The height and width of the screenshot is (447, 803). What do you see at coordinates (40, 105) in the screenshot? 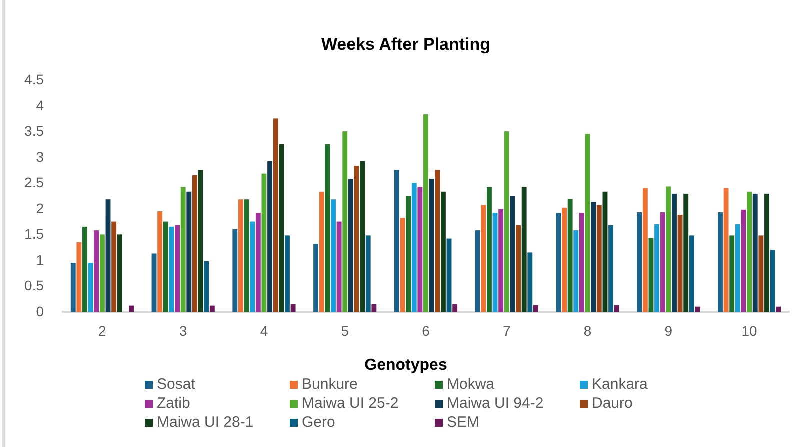
I see `y-tick-label: 4` at bounding box center [40, 105].